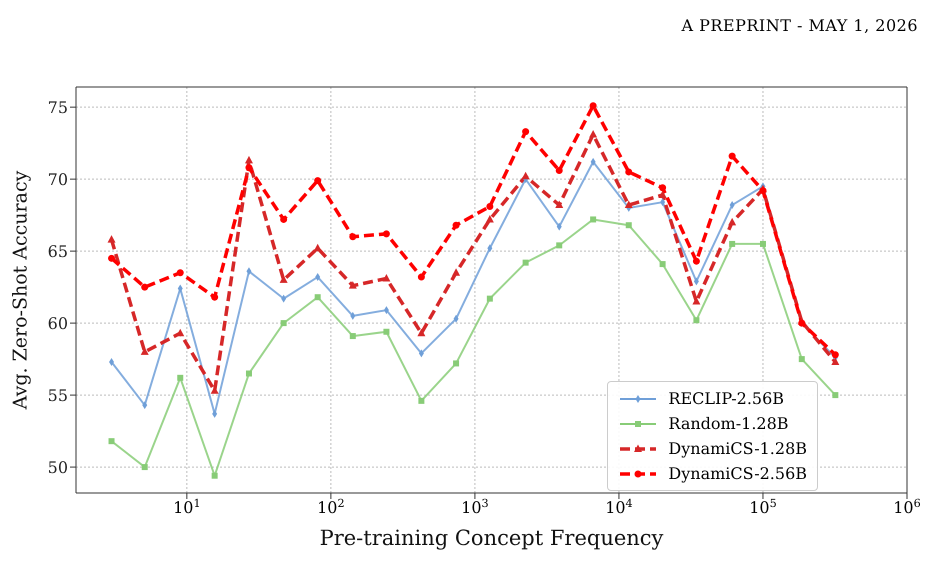 The image size is (938, 563). Describe the element at coordinates (331, 506) in the screenshot. I see `x-tick-label: 10$^{2}$` at that location.